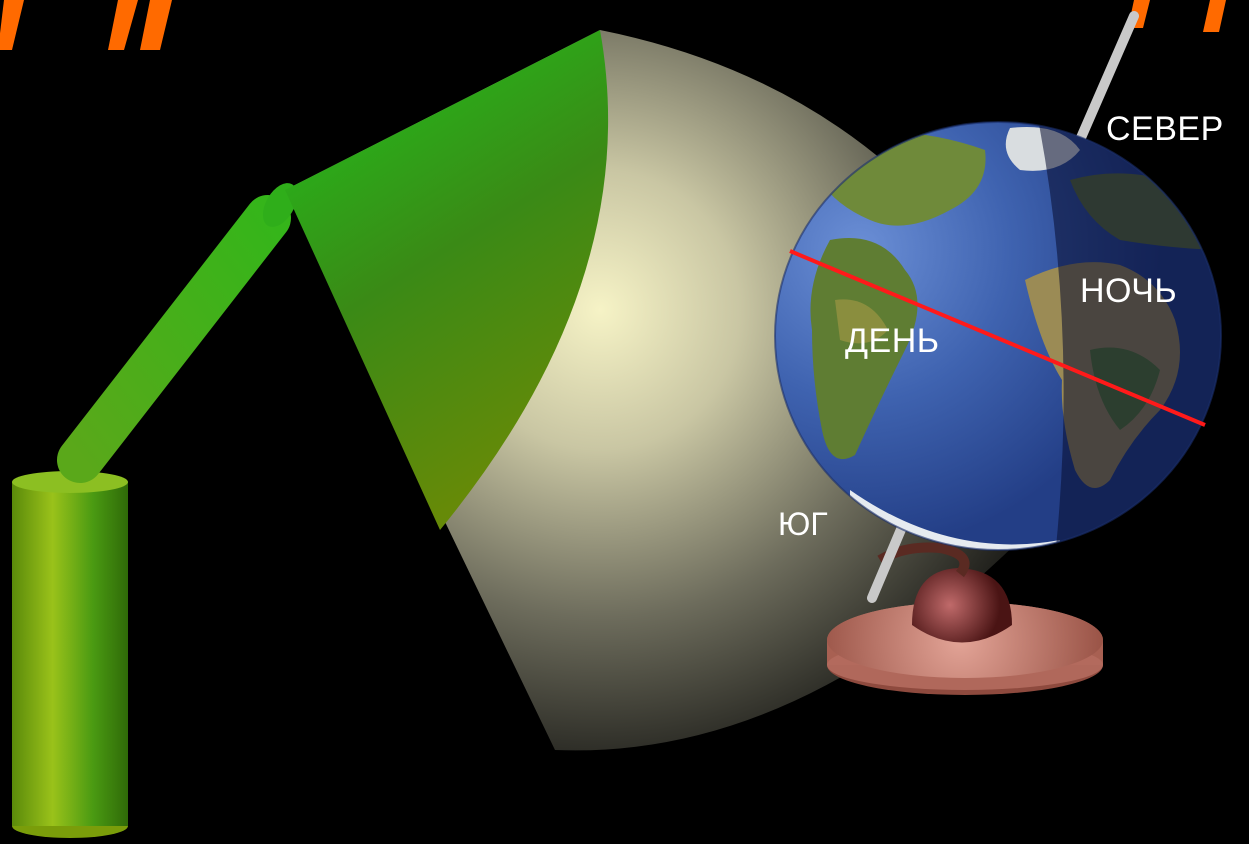 This screenshot has width=1249, height=844. What do you see at coordinates (1165, 129) in the screenshot?
I see `north-label: СЕВЕР` at bounding box center [1165, 129].